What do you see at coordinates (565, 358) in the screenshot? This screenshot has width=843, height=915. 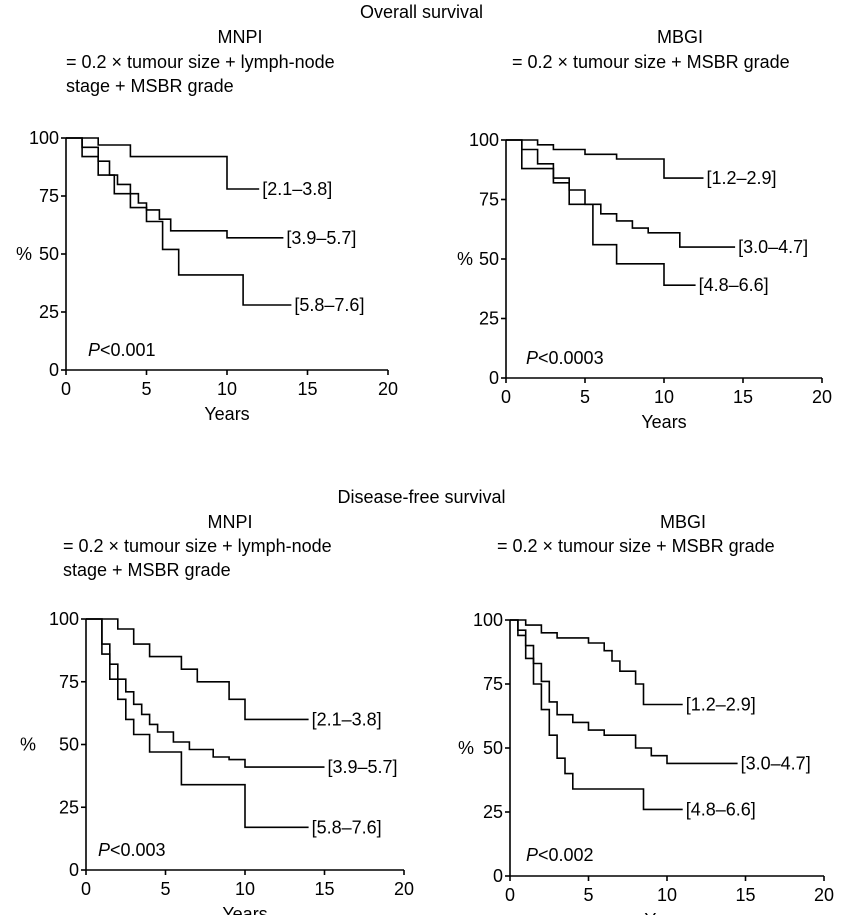 I see `p-value-annotation: P<0.0003` at bounding box center [565, 358].